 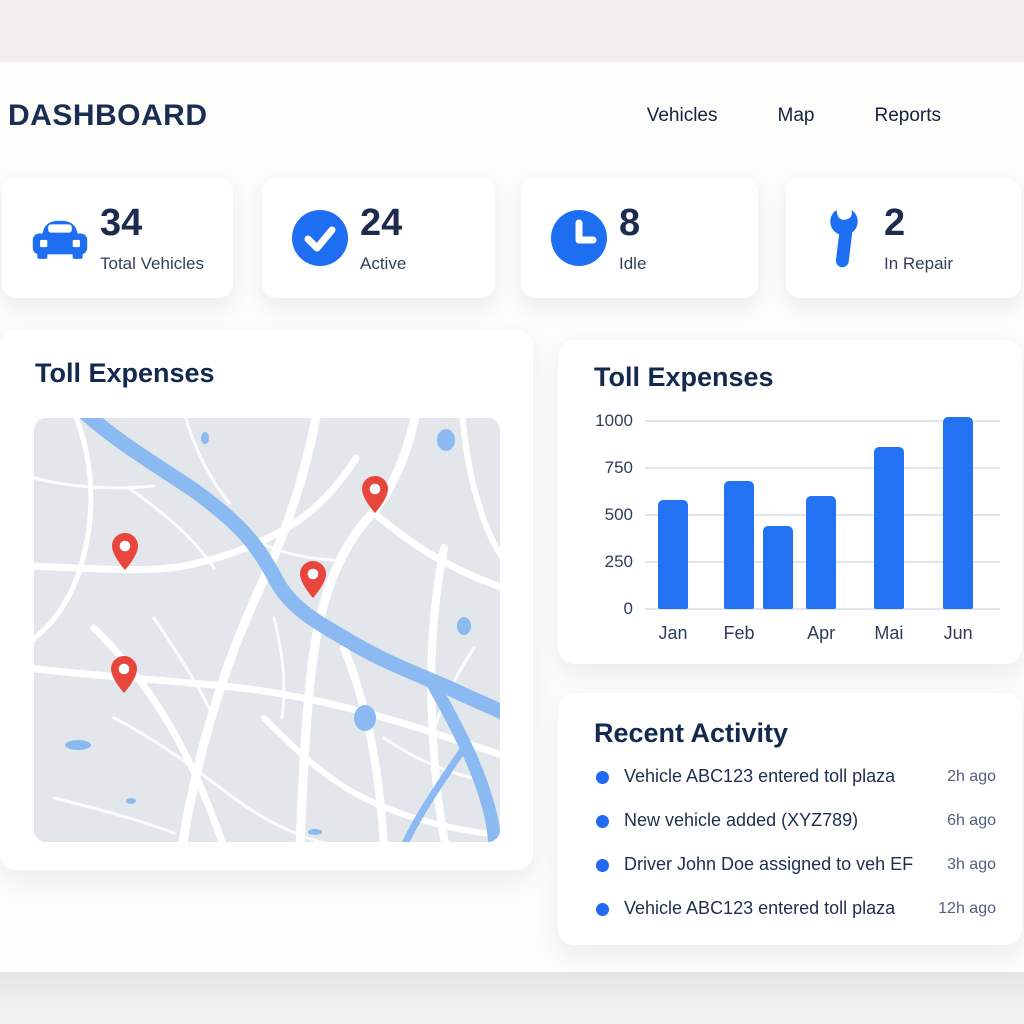 I want to click on check-circle-icon, so click(x=320, y=238).